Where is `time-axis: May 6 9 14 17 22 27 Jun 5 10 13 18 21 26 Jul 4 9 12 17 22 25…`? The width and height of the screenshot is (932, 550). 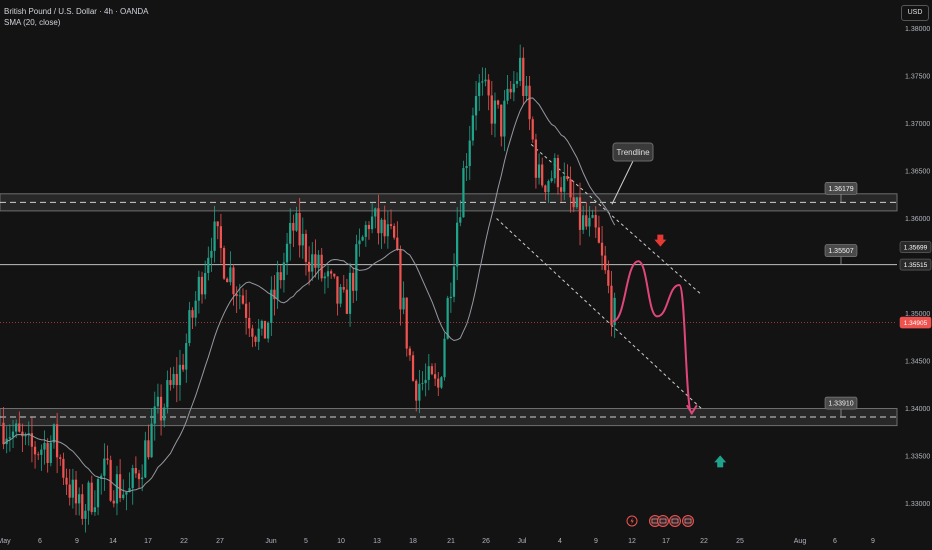
time-axis: May 6 9 14 17 22 27 Jun 5 10 13 18 21 26 Jul 4 9 12 17 22 25… is located at coordinates (437, 541).